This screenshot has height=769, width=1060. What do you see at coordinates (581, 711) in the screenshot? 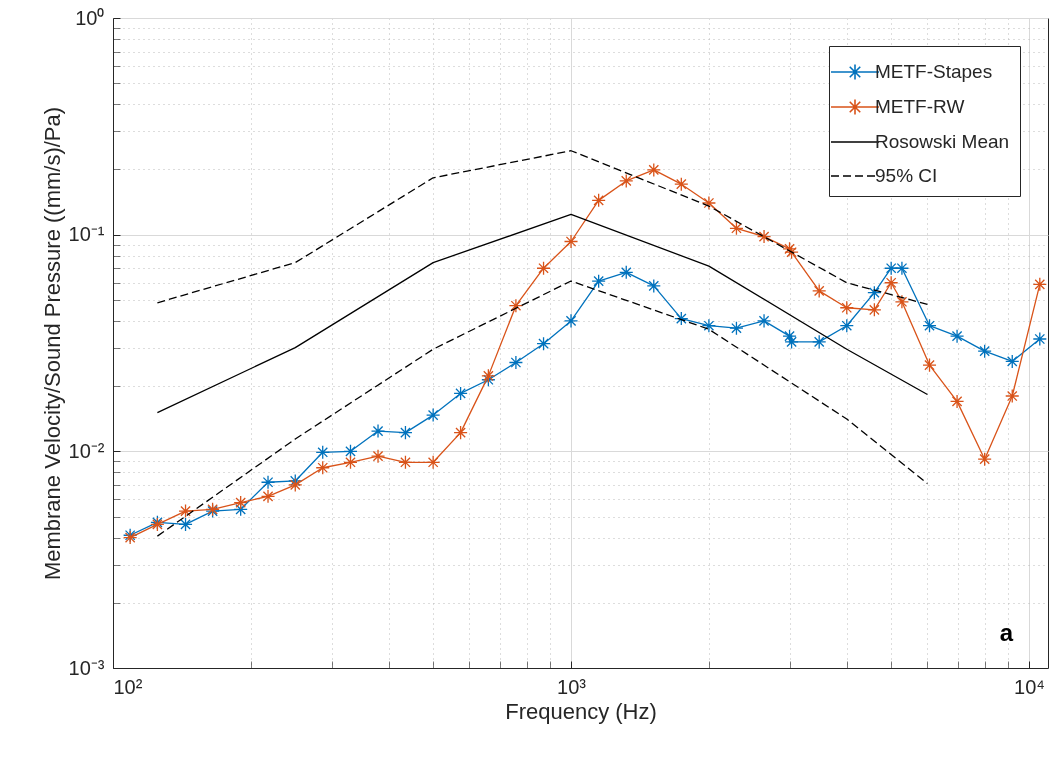
I see `x-axis-title: Frequency (Hz)` at bounding box center [581, 711].